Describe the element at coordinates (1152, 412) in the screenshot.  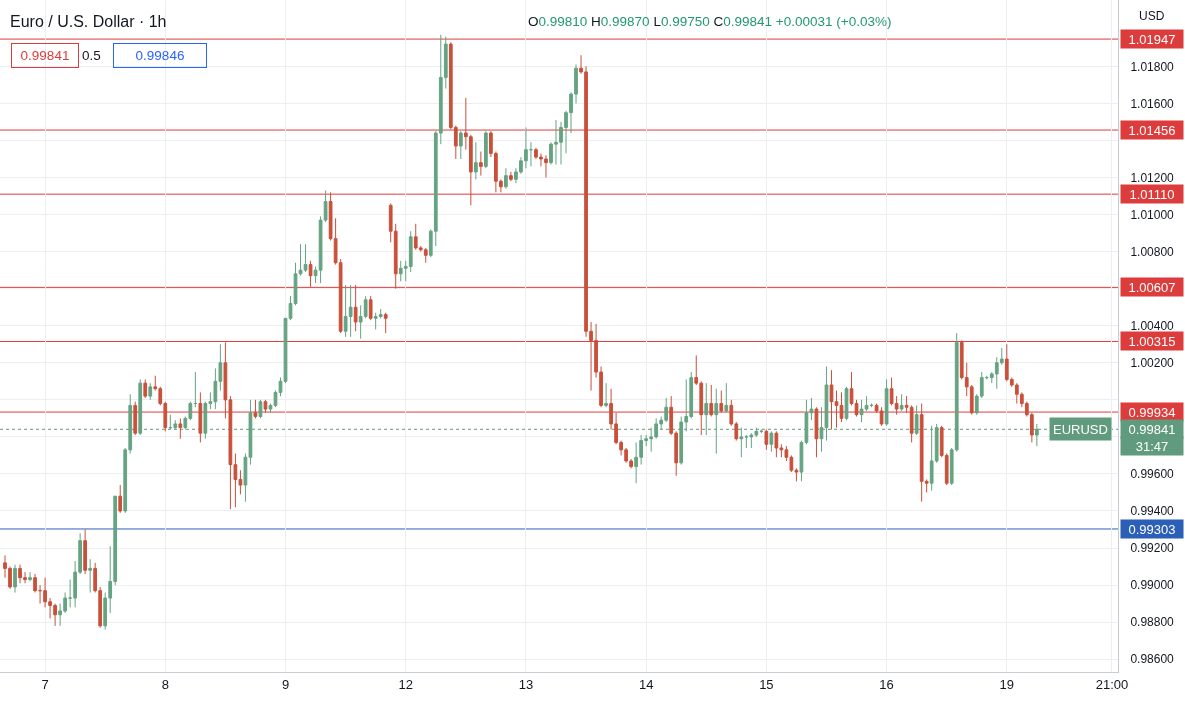
I see `ref-line-label: 0.99934` at that location.